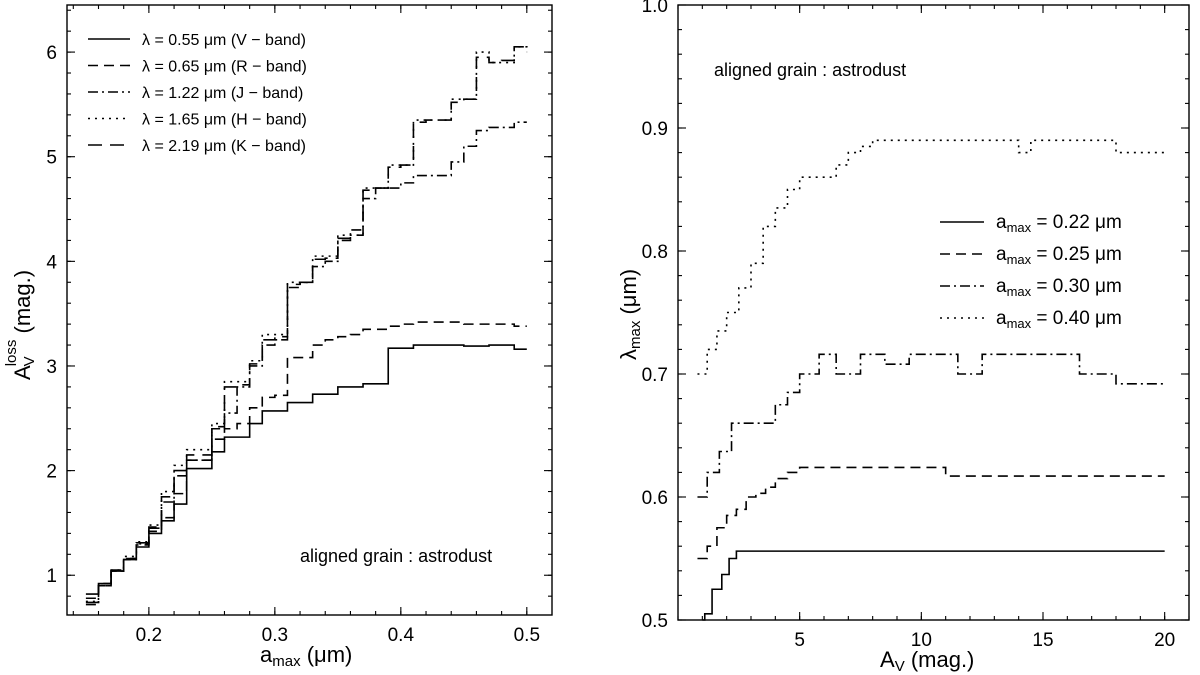 The image size is (1200, 675). What do you see at coordinates (927, 661) in the screenshot?
I see `right-x-axis-label: AV (mag.)` at bounding box center [927, 661].